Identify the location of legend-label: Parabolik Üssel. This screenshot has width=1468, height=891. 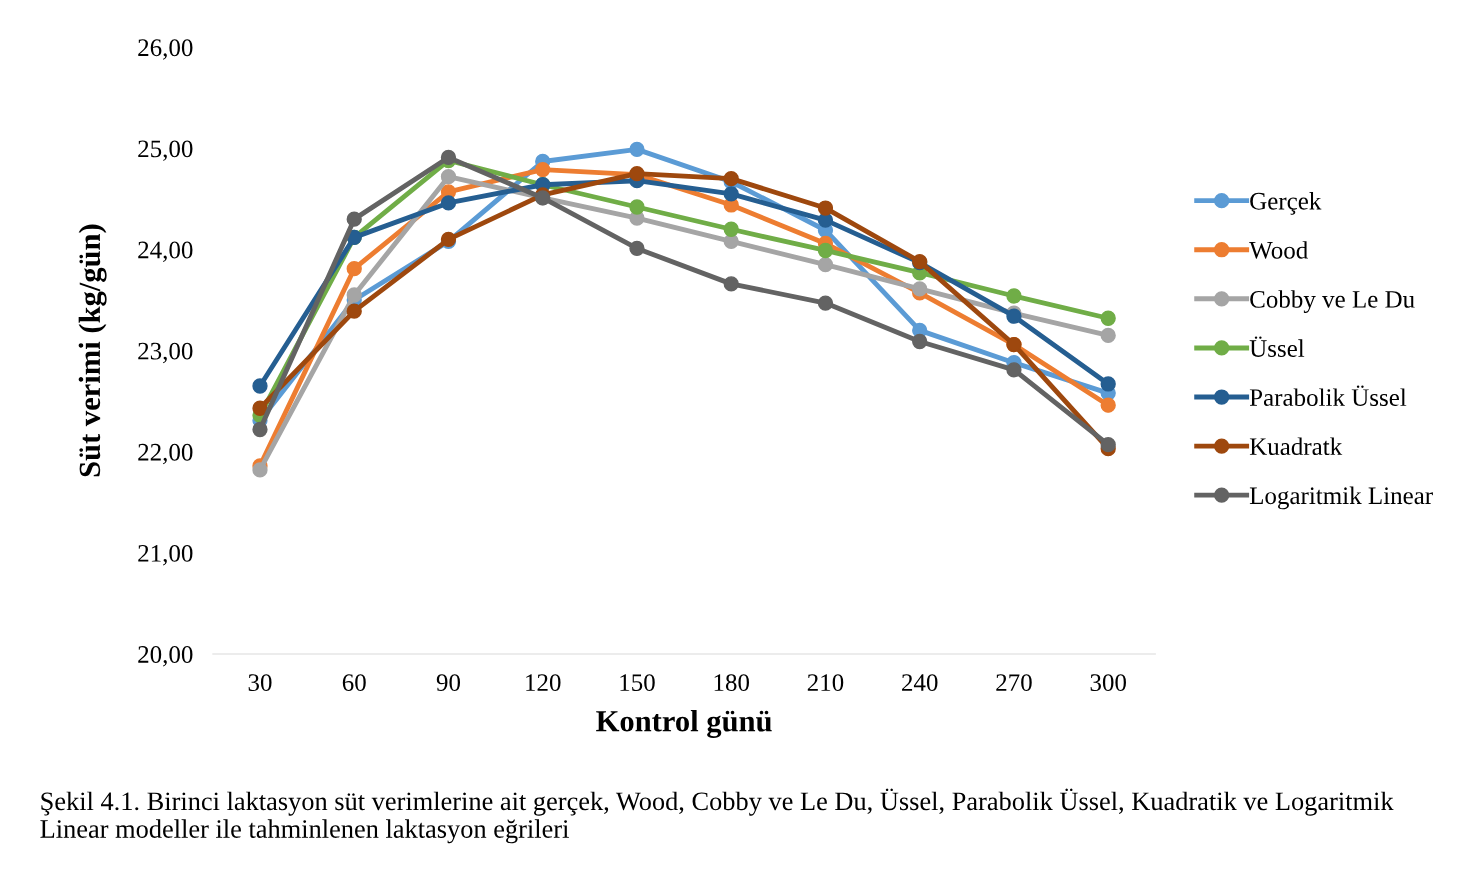
(1328, 396).